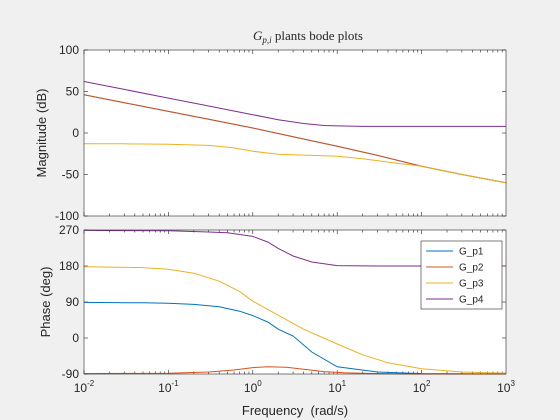  I want to click on magnitude-ytick-label: -50, so click(71, 175).